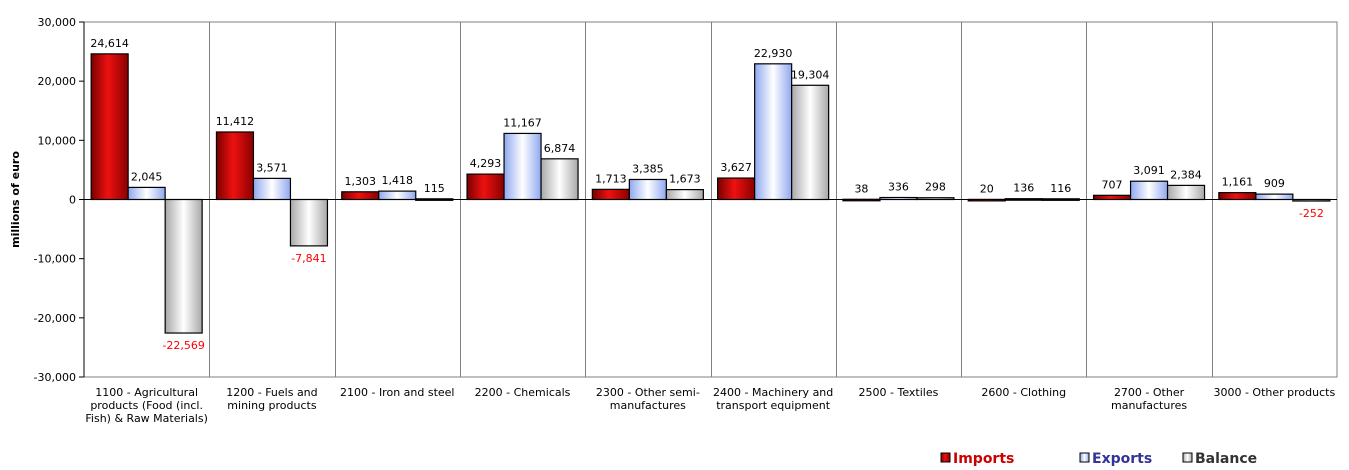 The image size is (1349, 470). Describe the element at coordinates (1112, 184) in the screenshot. I see `data-label-imports: 707` at that location.